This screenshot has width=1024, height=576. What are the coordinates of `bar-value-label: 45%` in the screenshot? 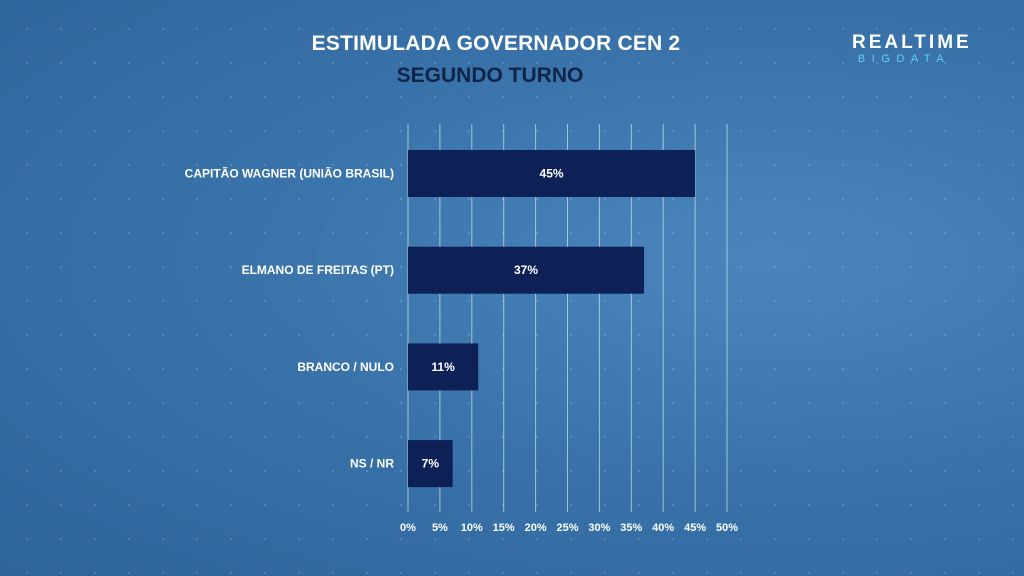 It's located at (552, 174).